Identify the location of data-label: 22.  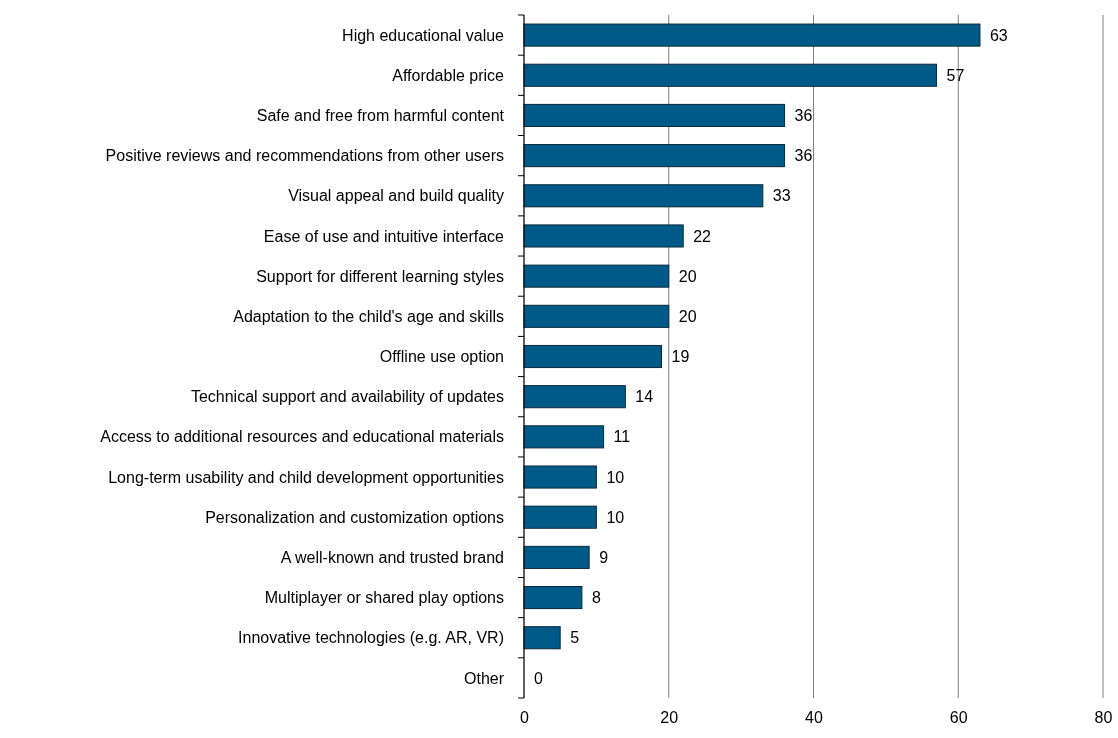
(702, 236).